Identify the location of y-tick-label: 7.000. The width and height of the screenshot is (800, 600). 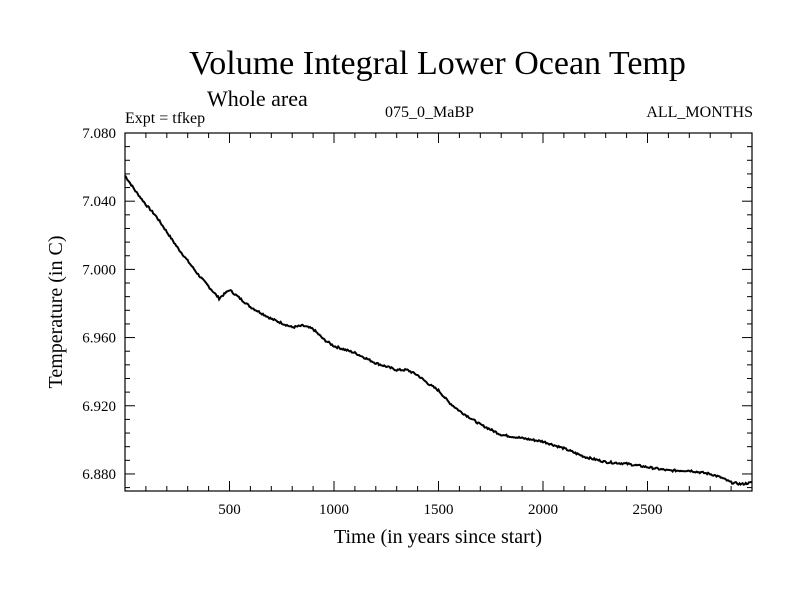
(99, 270).